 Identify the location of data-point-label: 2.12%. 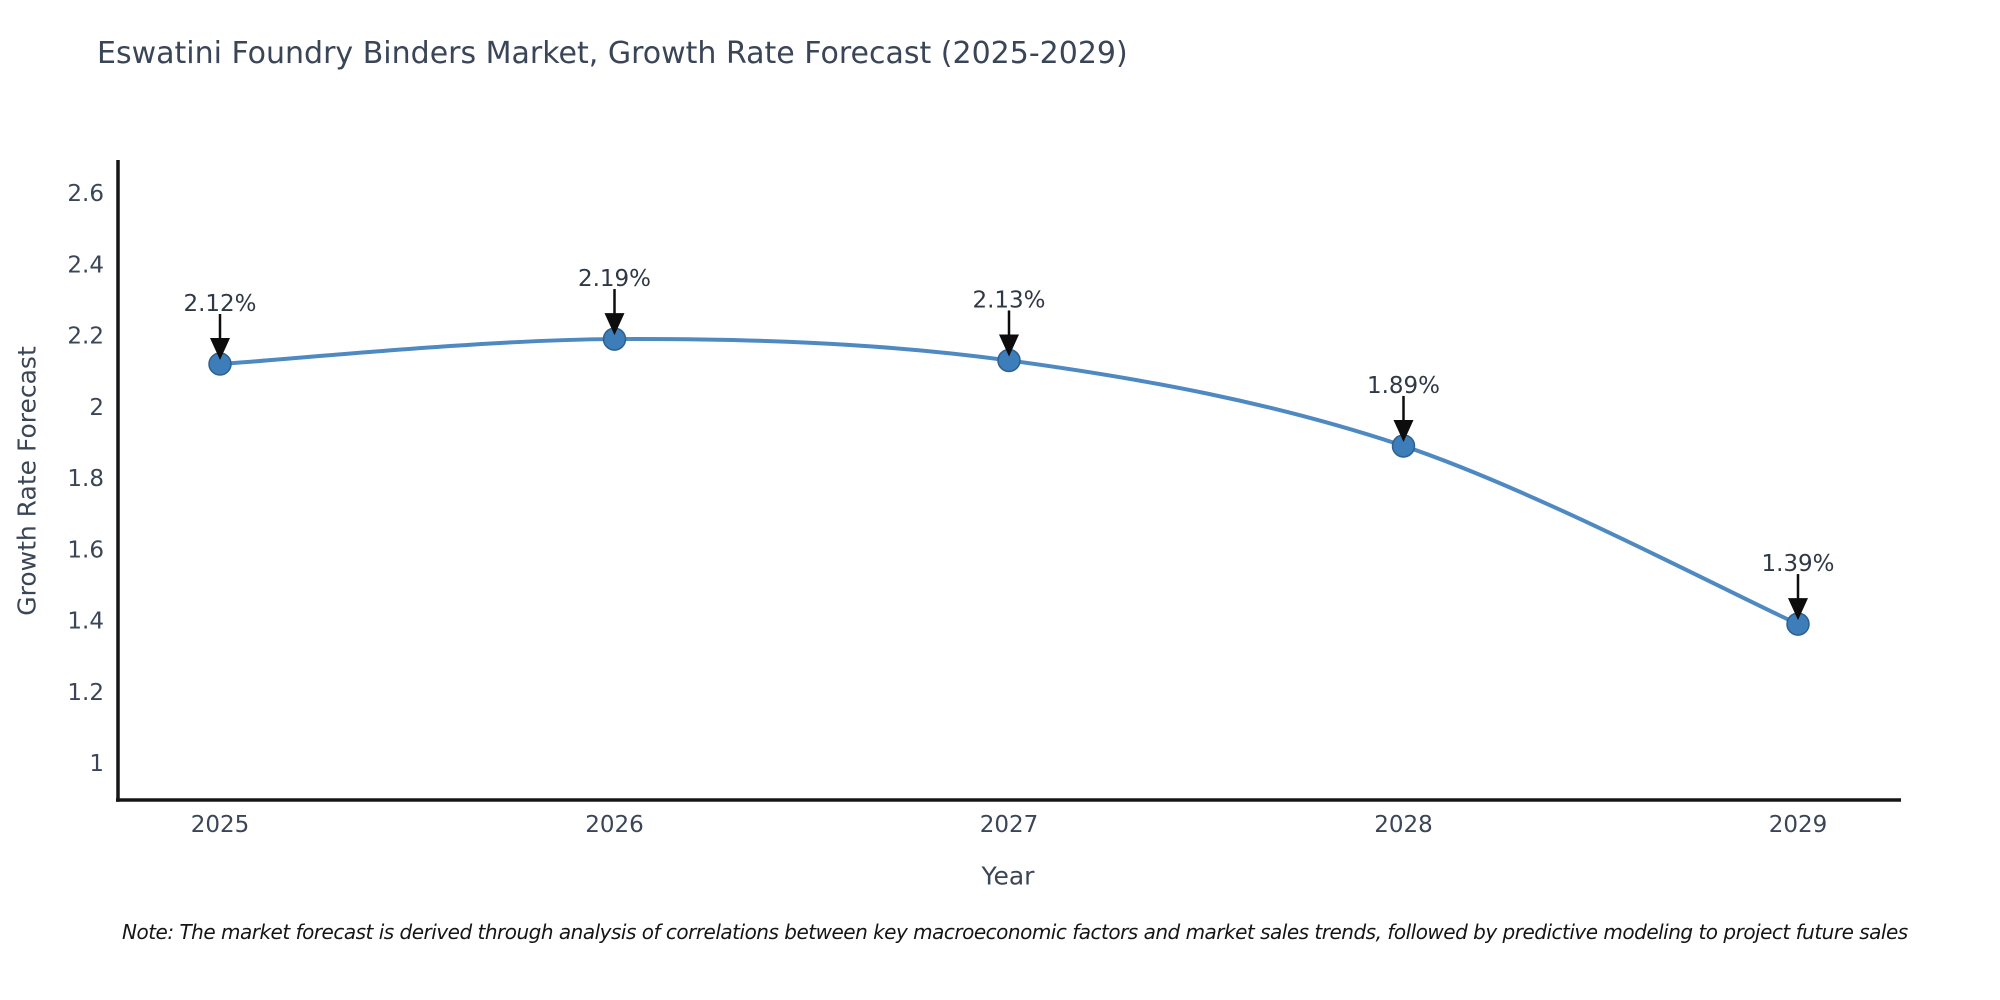
(219, 304).